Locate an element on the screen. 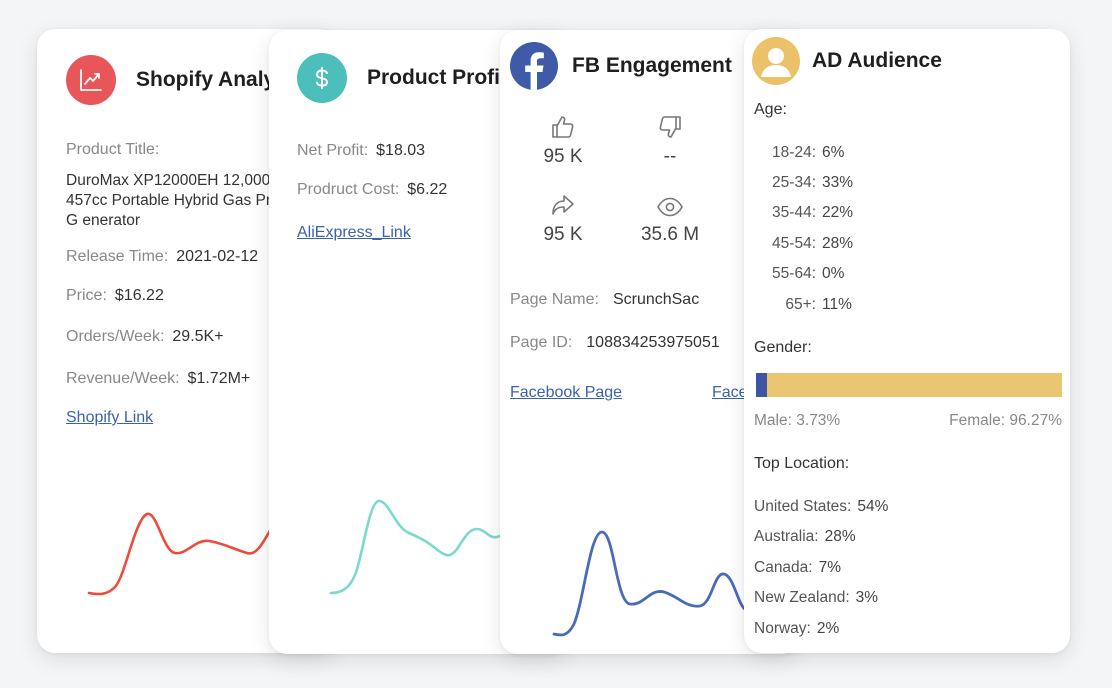  orders-week-value: 29.5K+ is located at coordinates (198, 336).